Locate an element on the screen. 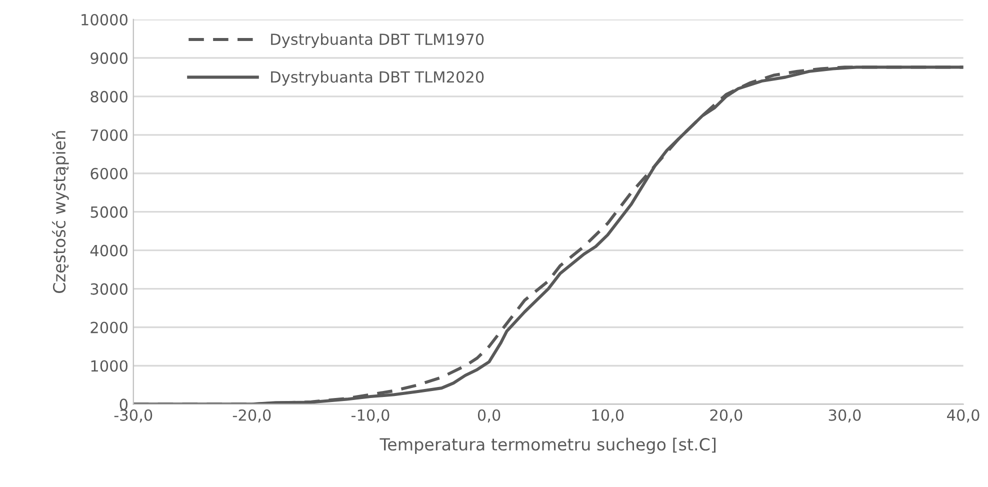  x-tick-label: 20,0 is located at coordinates (726, 415).